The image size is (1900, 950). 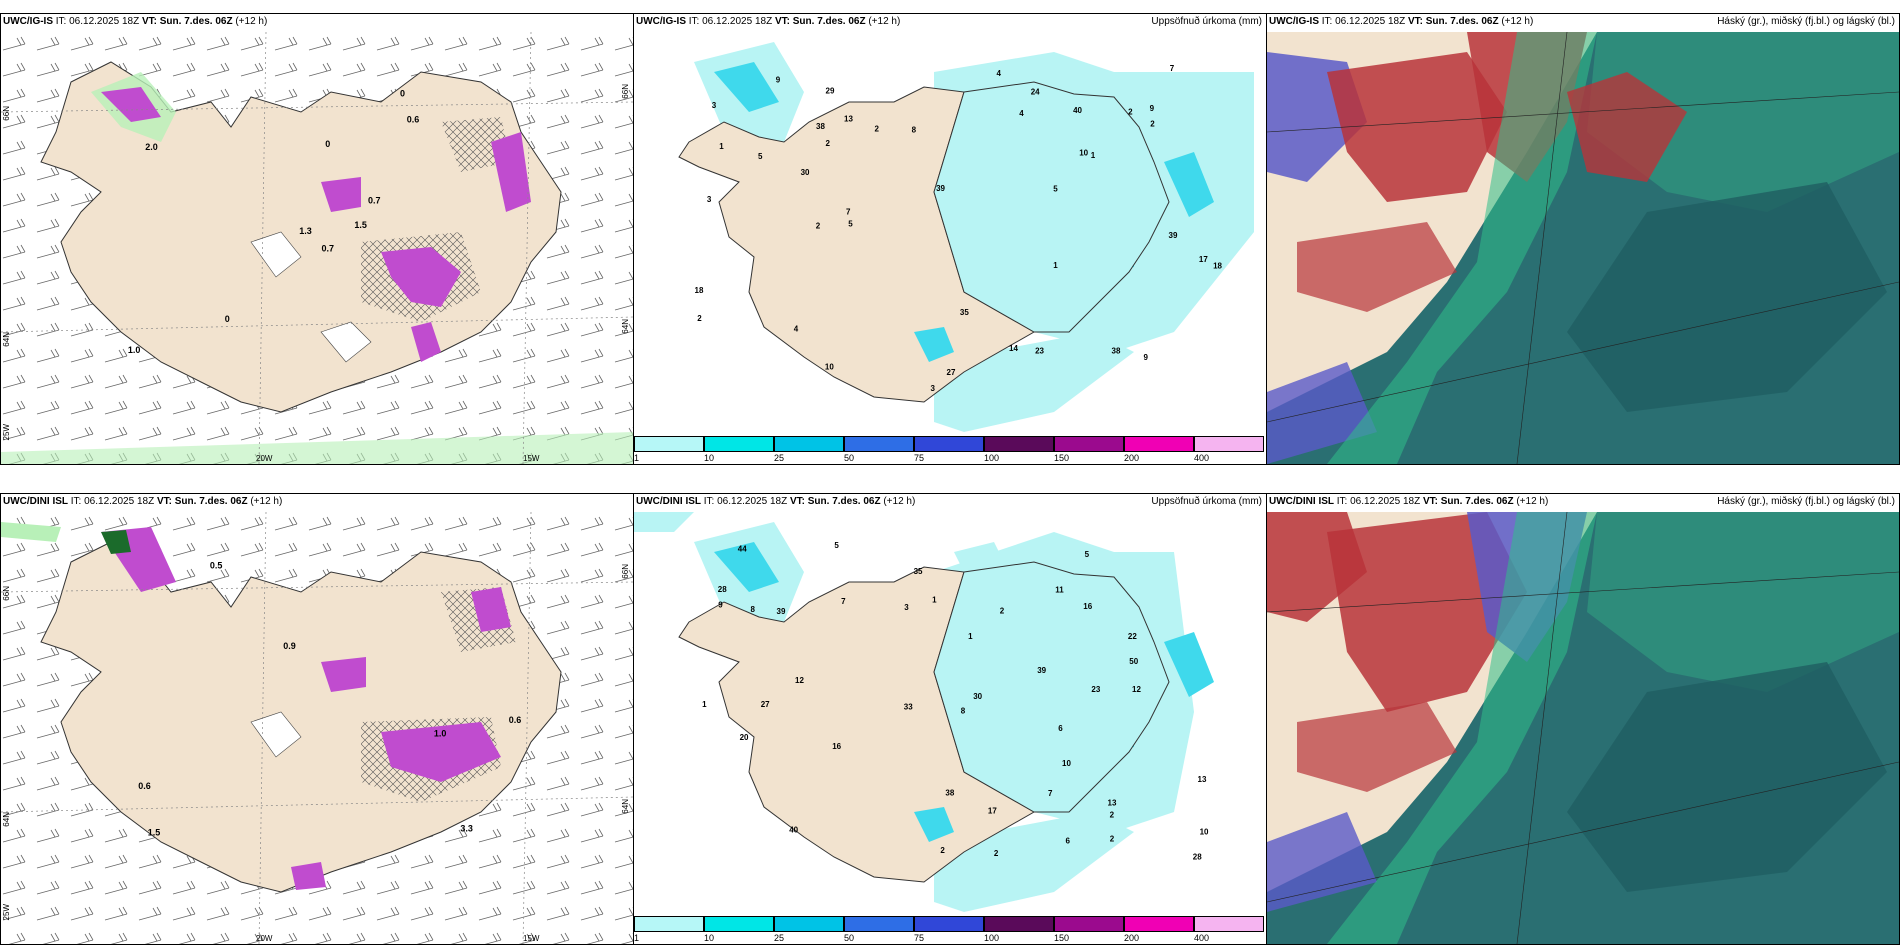 What do you see at coordinates (1173, 235) in the screenshot?
I see `precip-value: 39` at bounding box center [1173, 235].